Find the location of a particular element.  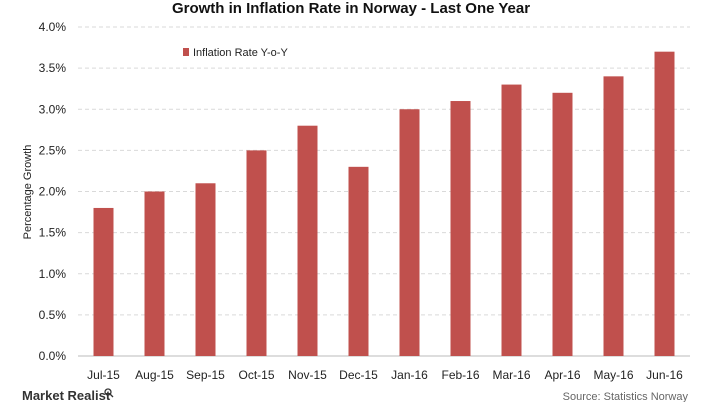

x-tick-label: Jan-16 is located at coordinates (409, 375).